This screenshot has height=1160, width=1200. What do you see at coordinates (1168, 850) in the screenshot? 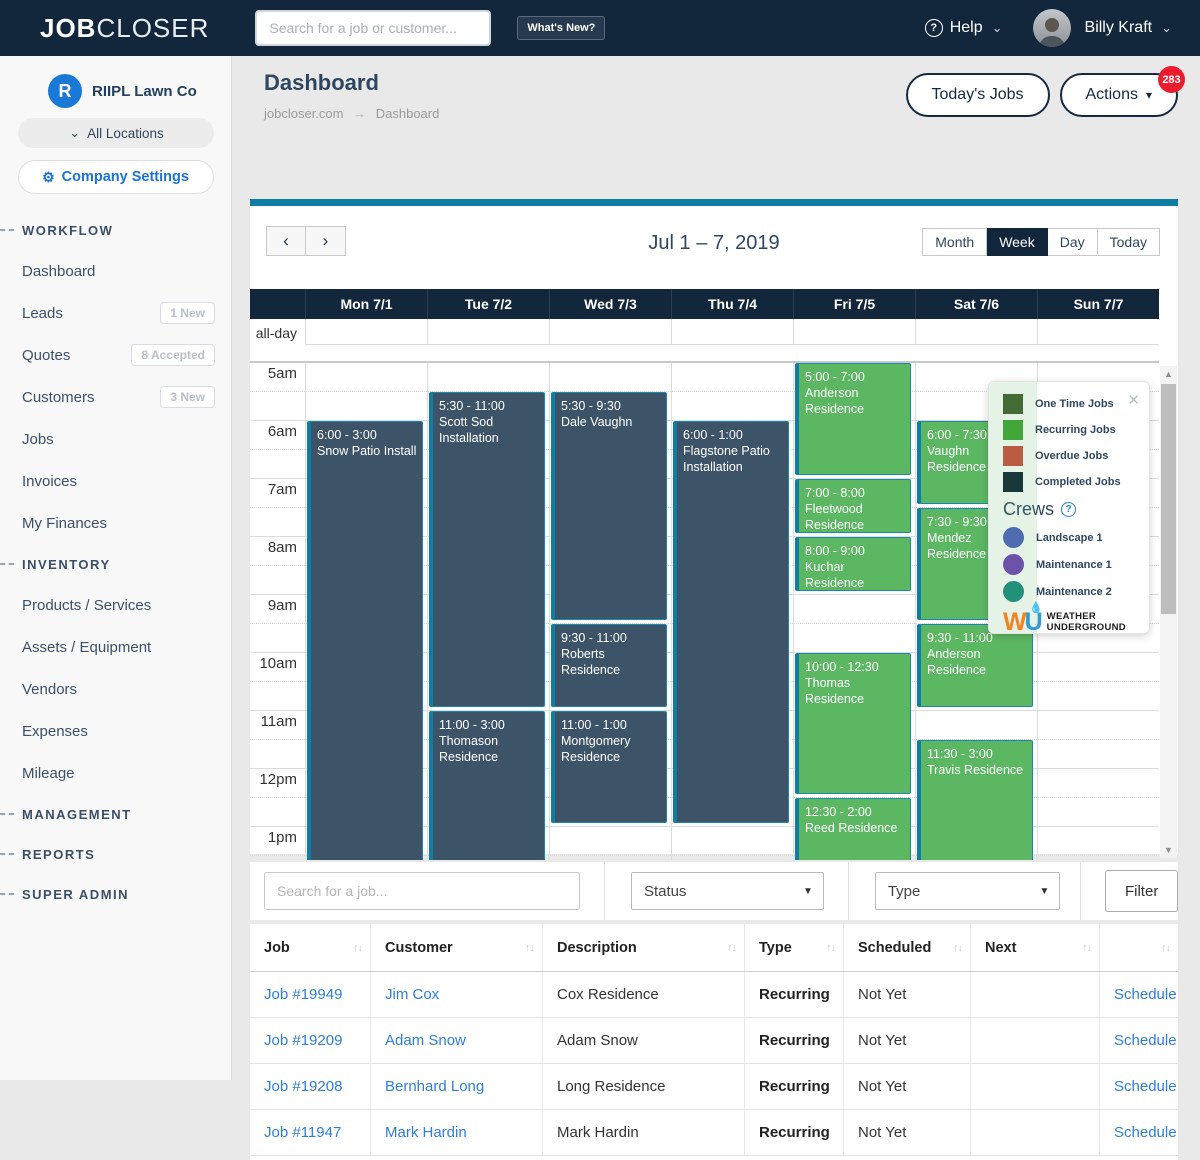
I see `scroll-down-icon: ▼` at bounding box center [1168, 850].